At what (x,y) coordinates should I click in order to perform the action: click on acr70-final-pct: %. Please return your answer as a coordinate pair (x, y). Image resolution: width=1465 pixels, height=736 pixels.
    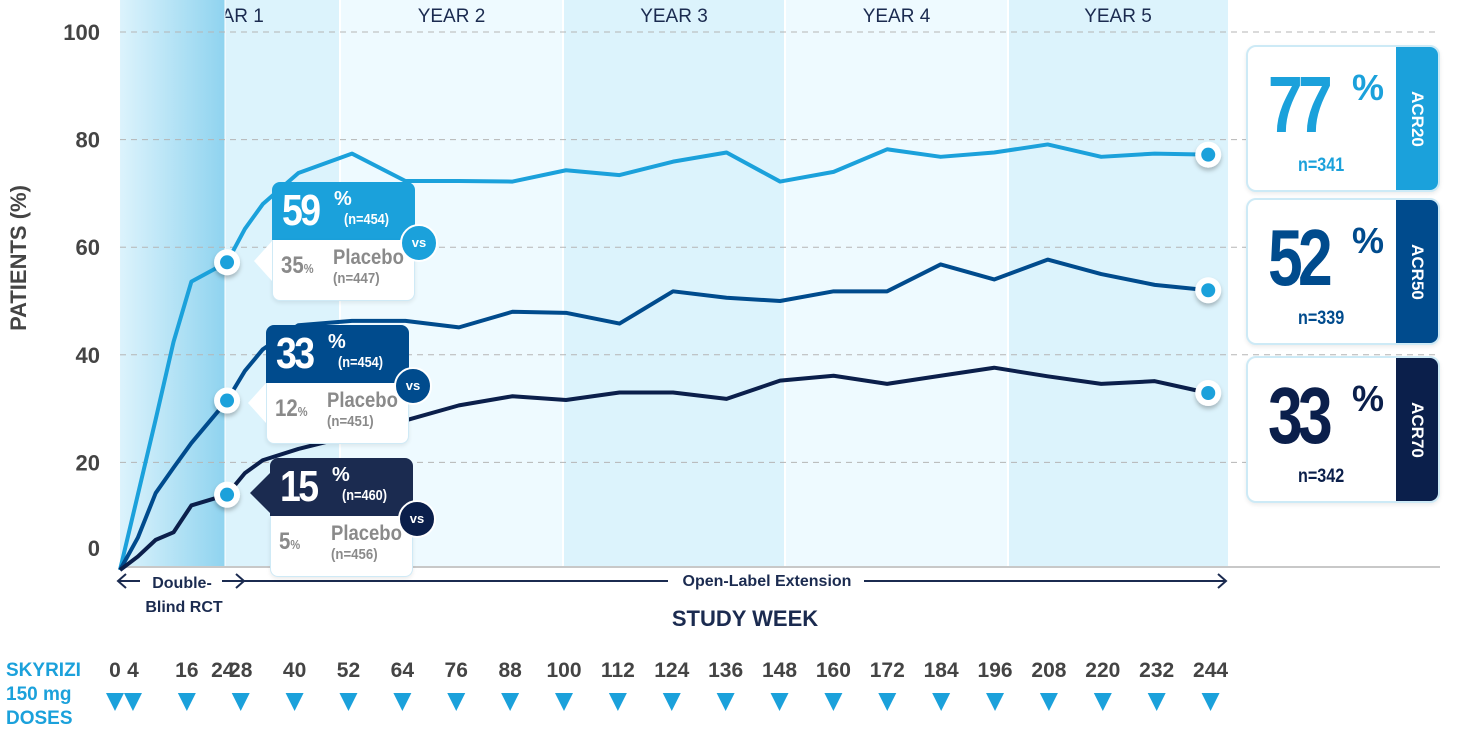
    Looking at the image, I should click on (1368, 398).